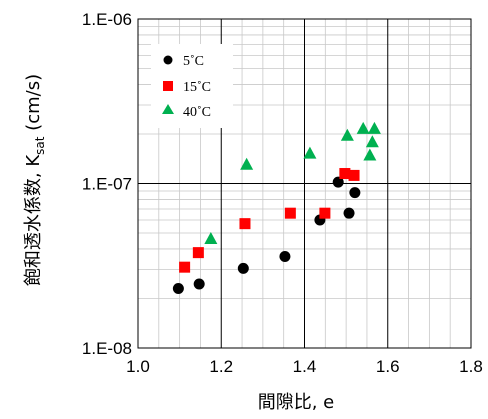  I want to click on x-tick-label: 1.0, so click(138, 366).